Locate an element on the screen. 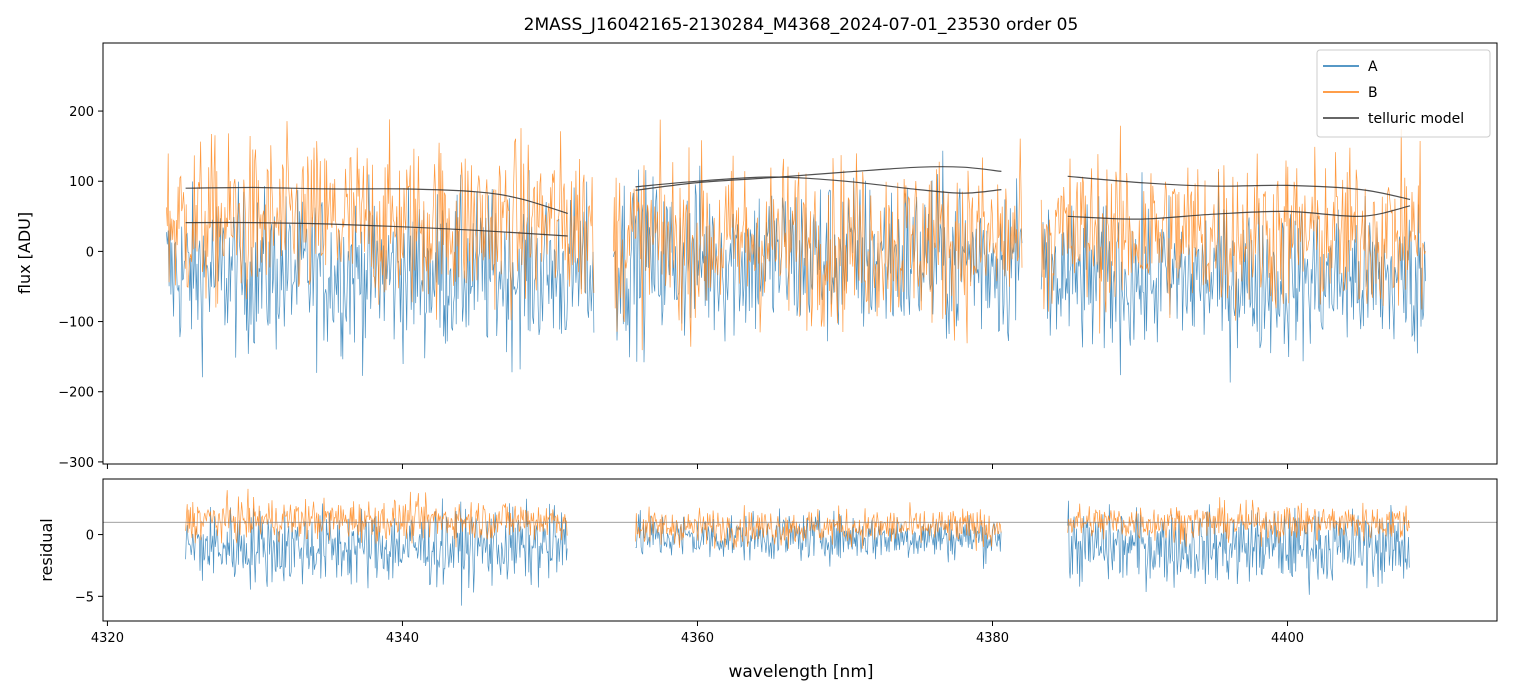  flux-y-tick-label: −100 is located at coordinates (76, 323).